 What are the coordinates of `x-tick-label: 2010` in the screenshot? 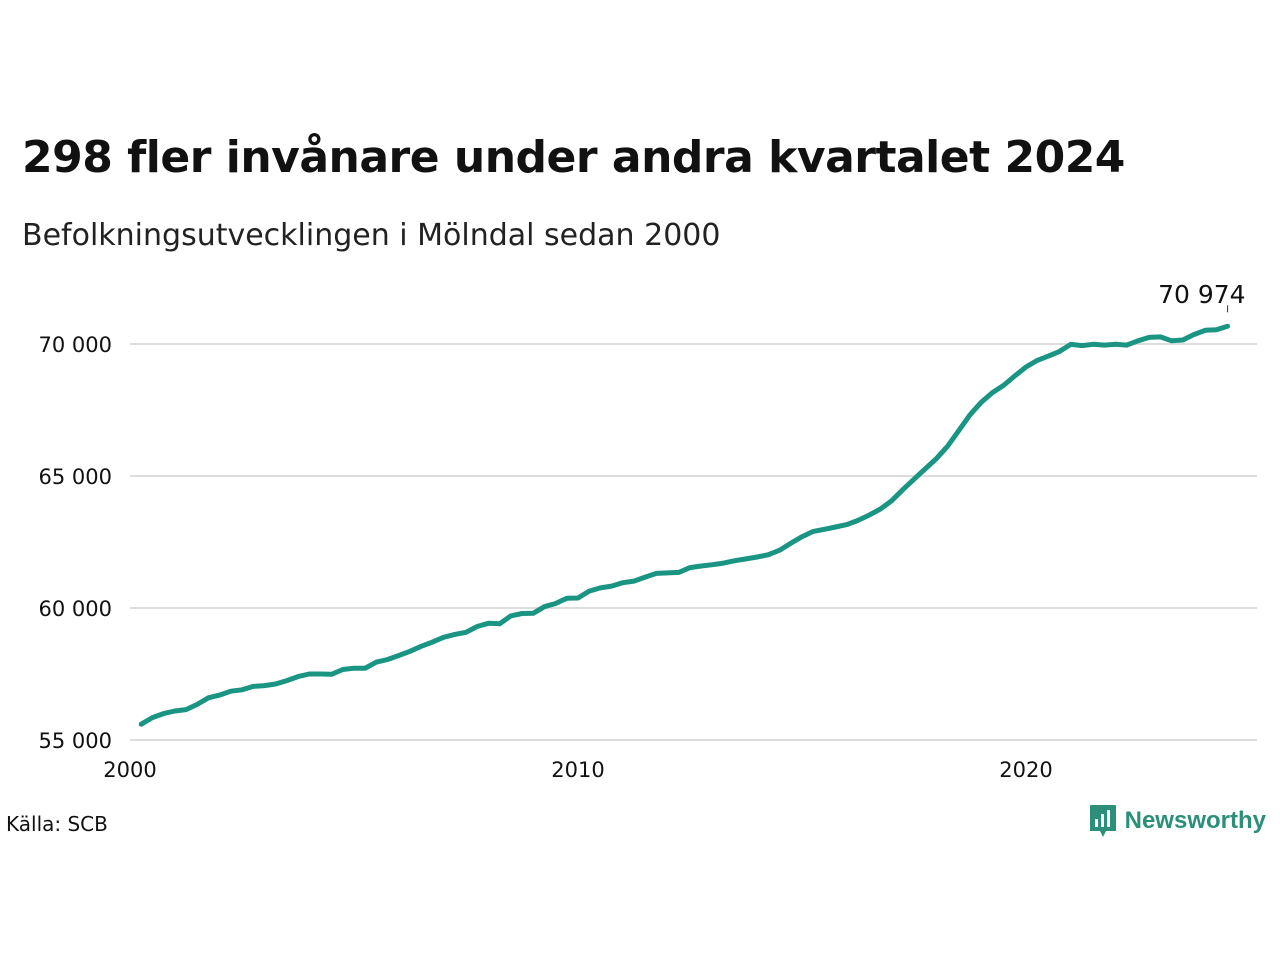 It's located at (577, 770).